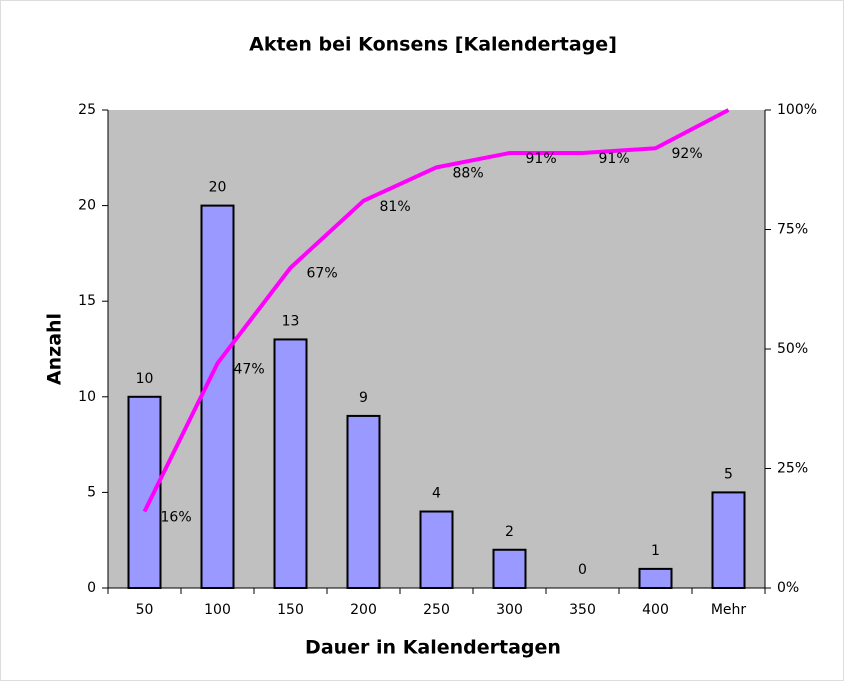  I want to click on x-tick-label: 150, so click(290, 610).